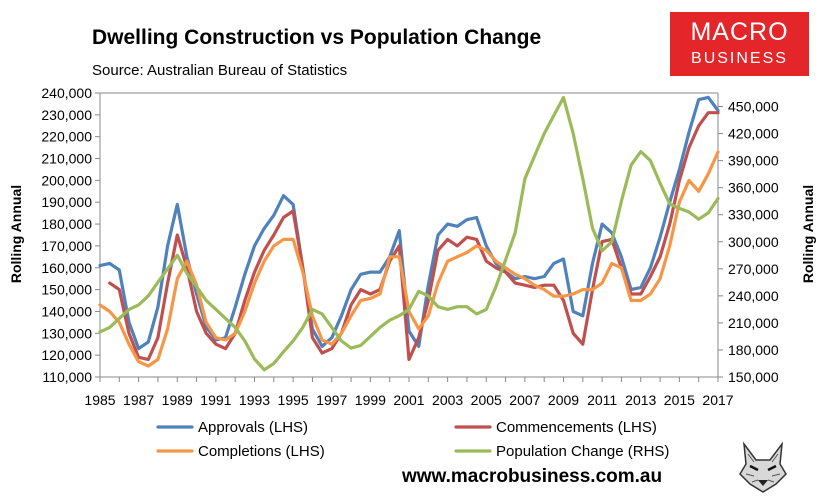 The image size is (827, 504). I want to click on x-tick-label: 2003, so click(447, 400).